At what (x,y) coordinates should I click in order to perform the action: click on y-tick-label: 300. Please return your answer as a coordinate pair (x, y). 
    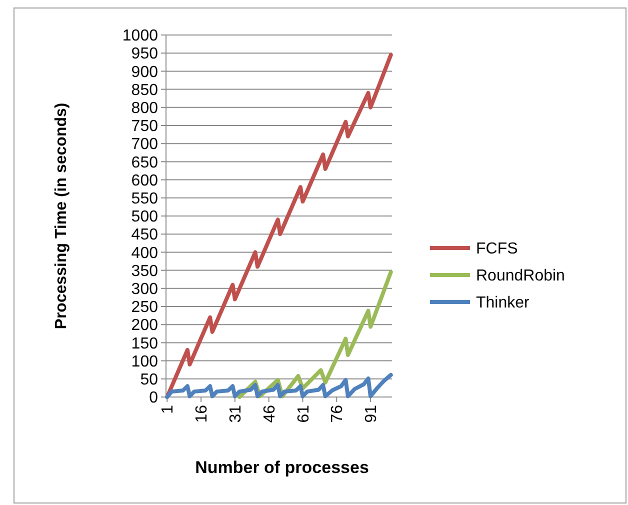
    Looking at the image, I should click on (144, 289).